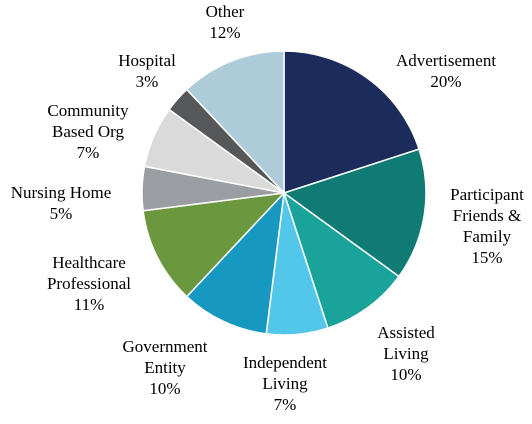 This screenshot has width=532, height=424. I want to click on pie-slice-government-entity, so click(235, 262).